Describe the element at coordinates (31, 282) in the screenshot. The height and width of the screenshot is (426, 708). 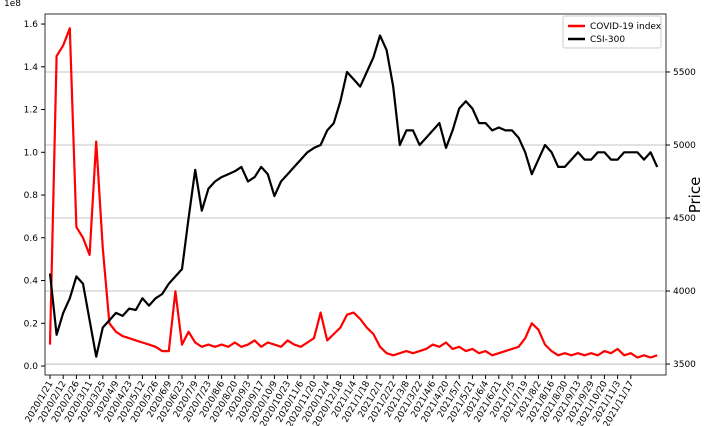
I see `y-tick-label: 0.4` at that location.